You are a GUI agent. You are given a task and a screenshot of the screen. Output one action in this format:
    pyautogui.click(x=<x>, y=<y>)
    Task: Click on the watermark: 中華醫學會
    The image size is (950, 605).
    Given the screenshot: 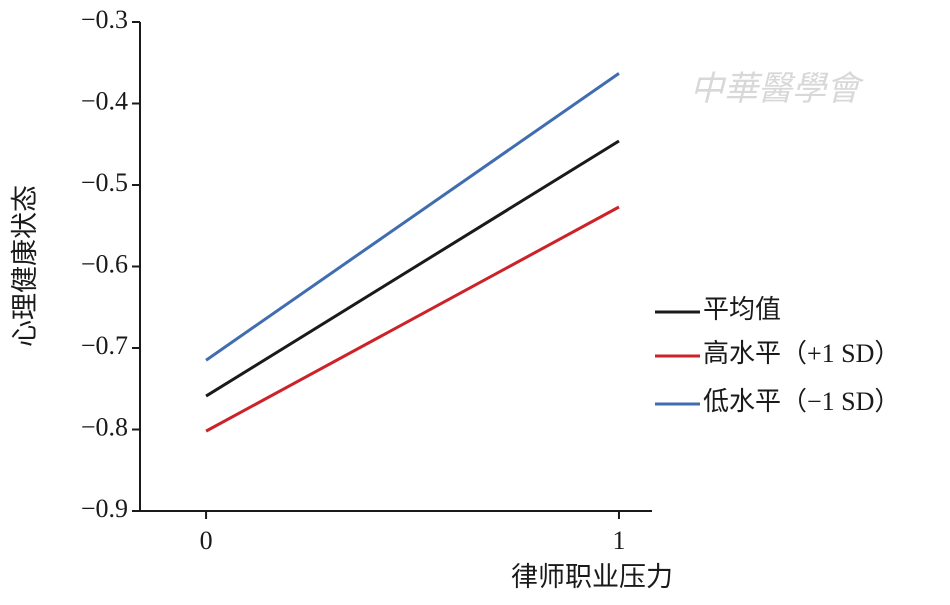 What is the action you would take?
    pyautogui.click(x=777, y=89)
    